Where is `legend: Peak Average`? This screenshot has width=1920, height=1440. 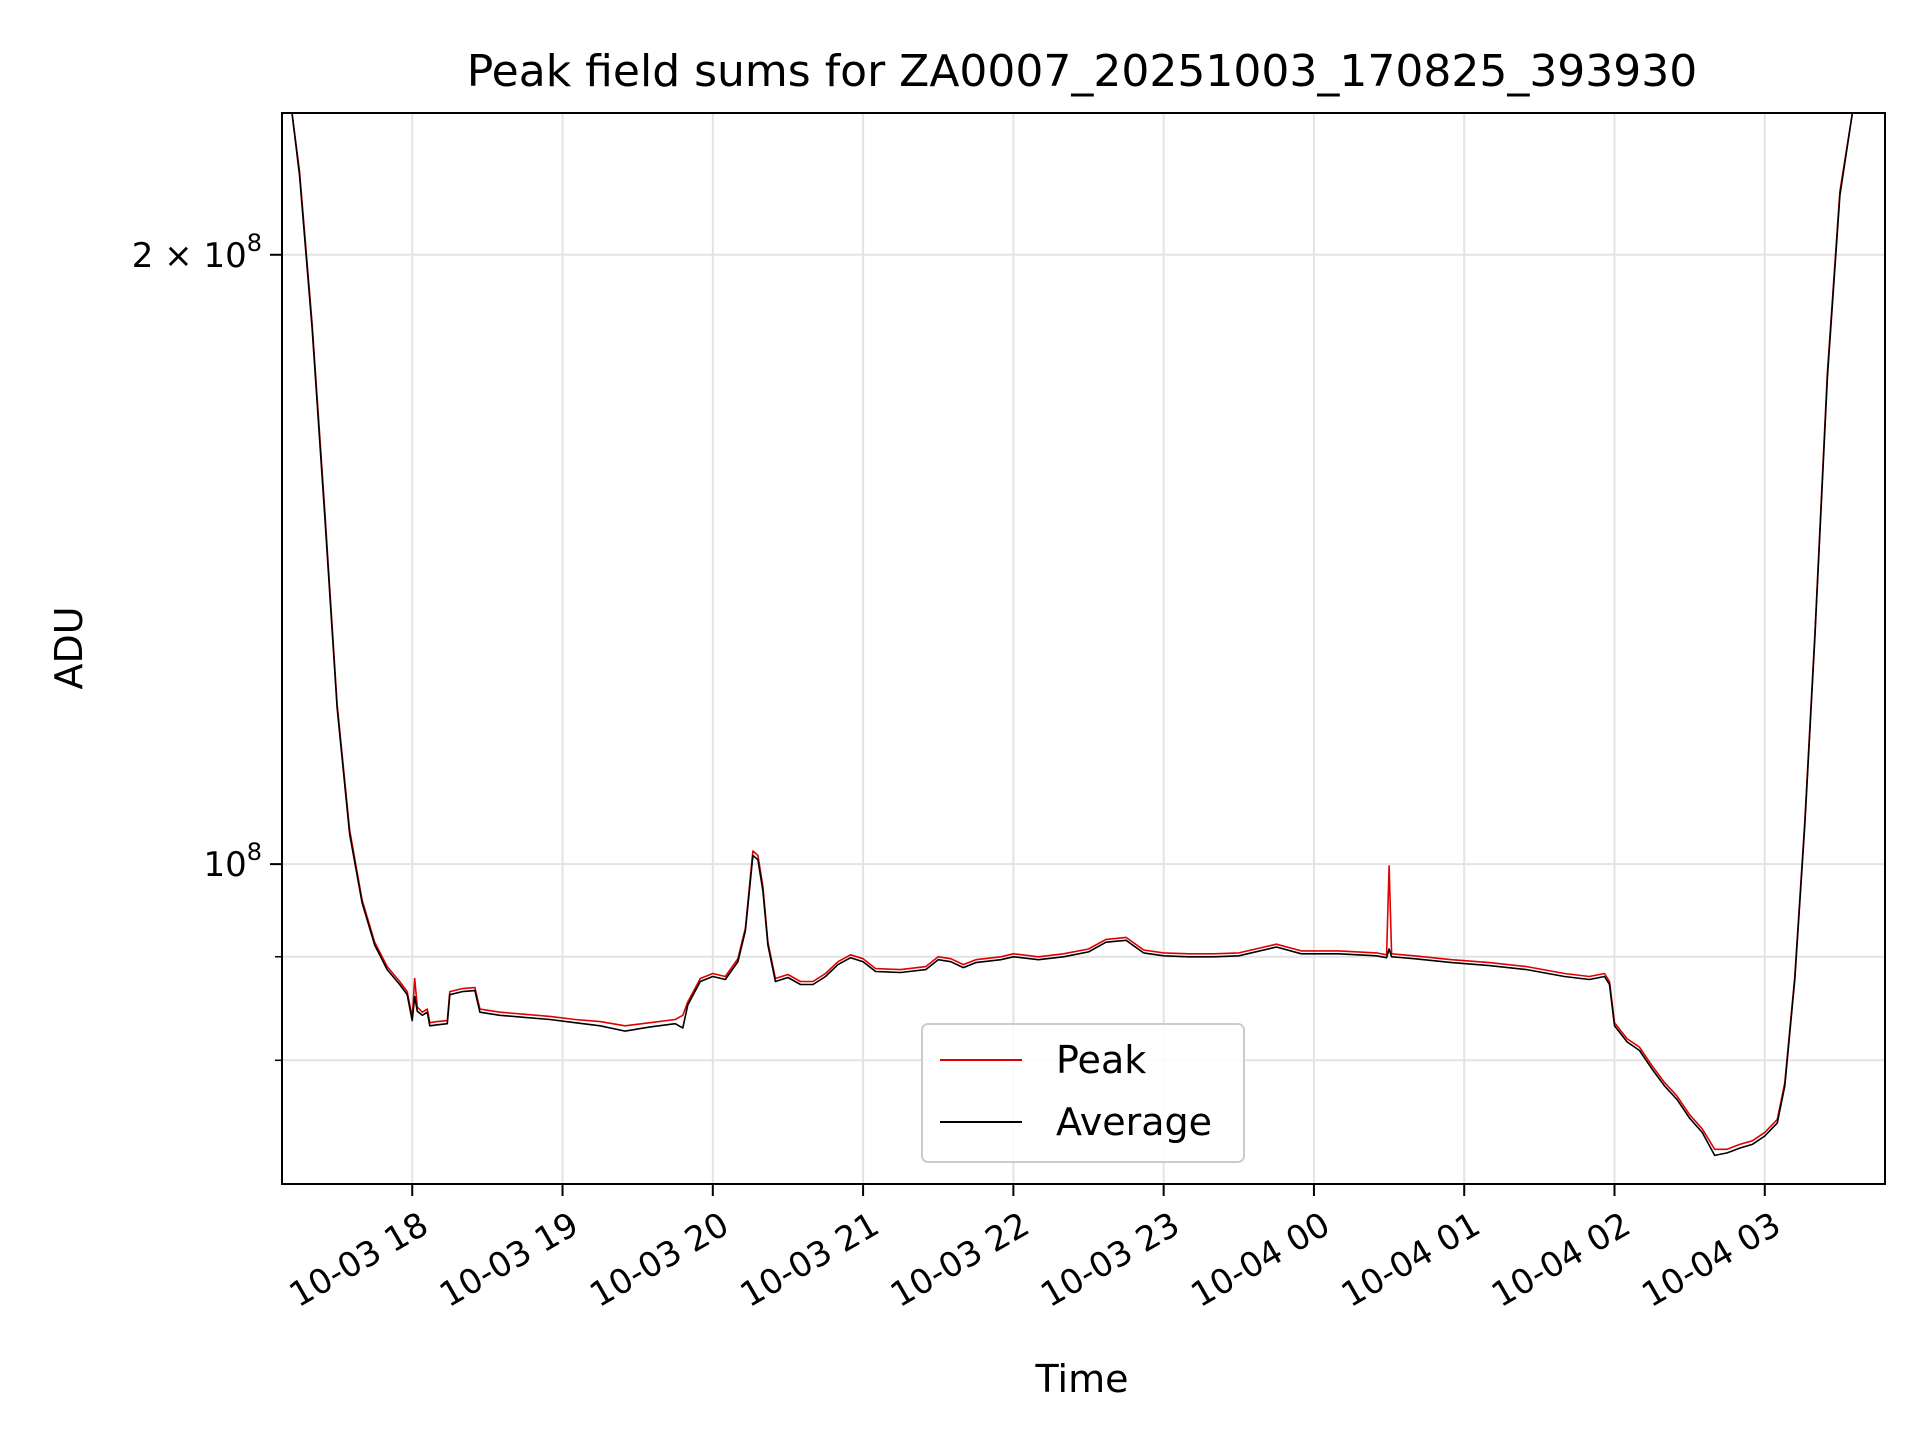 legend: Peak Average is located at coordinates (1083, 1093).